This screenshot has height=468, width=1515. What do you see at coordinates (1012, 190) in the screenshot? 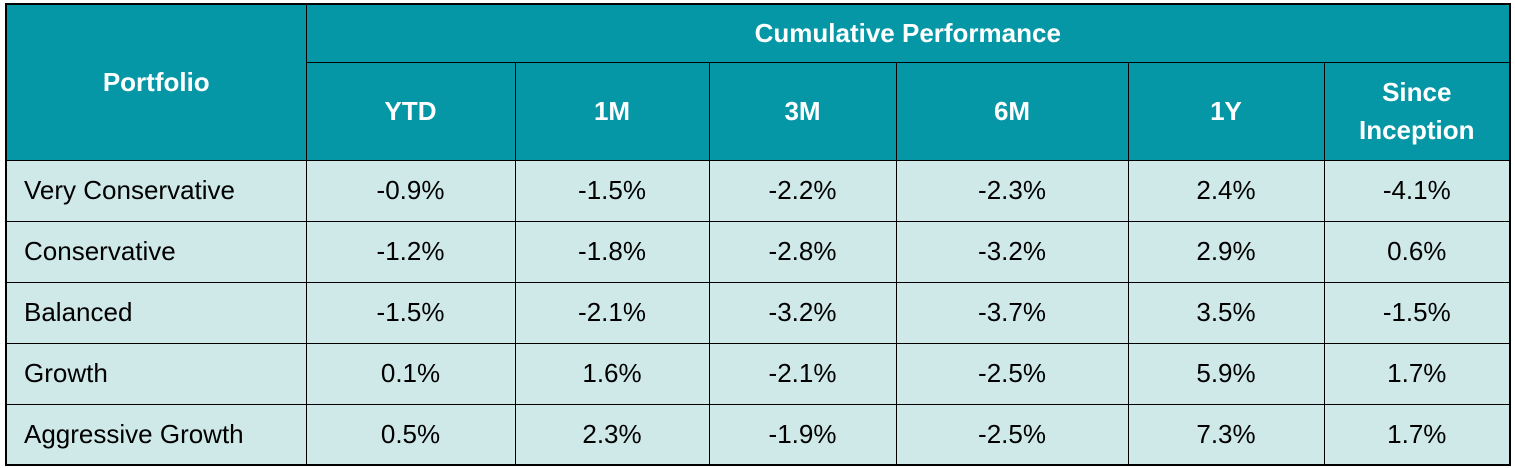
I see `value-cell: -2.3%` at bounding box center [1012, 190].